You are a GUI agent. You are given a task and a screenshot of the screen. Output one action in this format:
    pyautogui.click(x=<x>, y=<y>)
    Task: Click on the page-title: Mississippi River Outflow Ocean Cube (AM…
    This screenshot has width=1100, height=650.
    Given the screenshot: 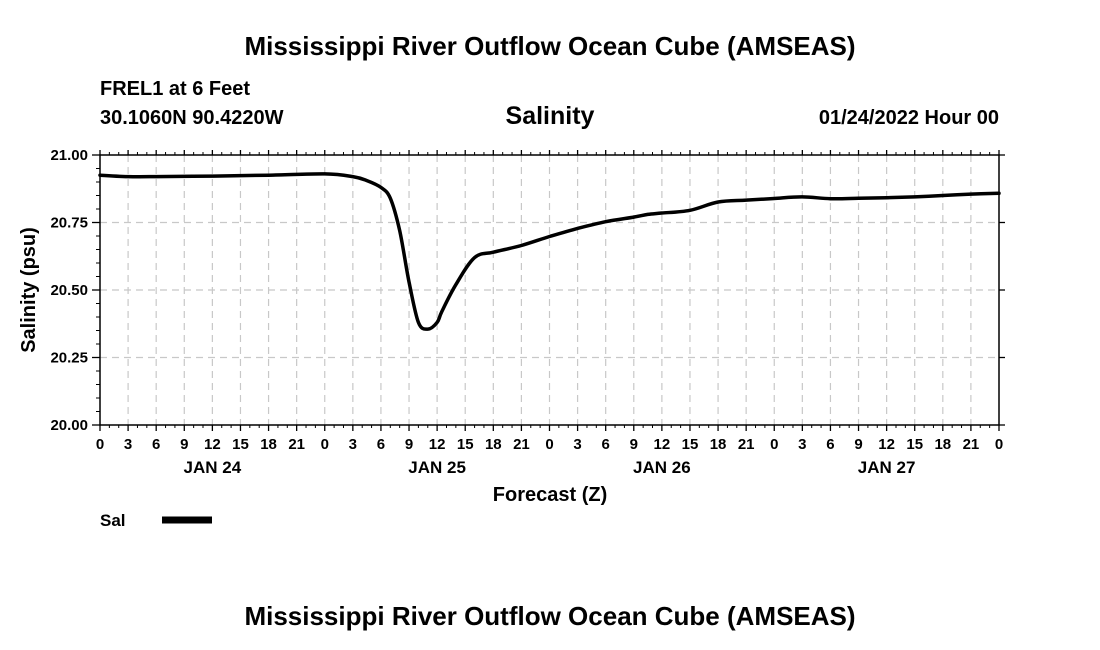 What is the action you would take?
    pyautogui.click(x=549, y=46)
    